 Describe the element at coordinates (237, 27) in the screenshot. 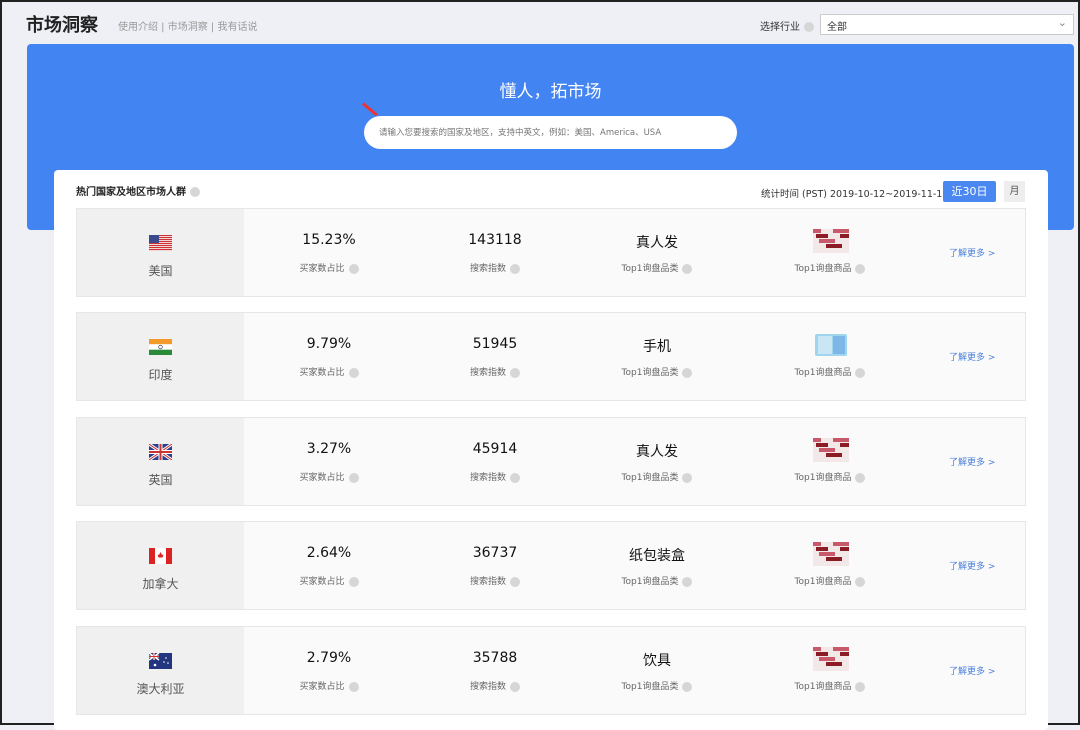

I see `link-feedback: 我有话说` at that location.